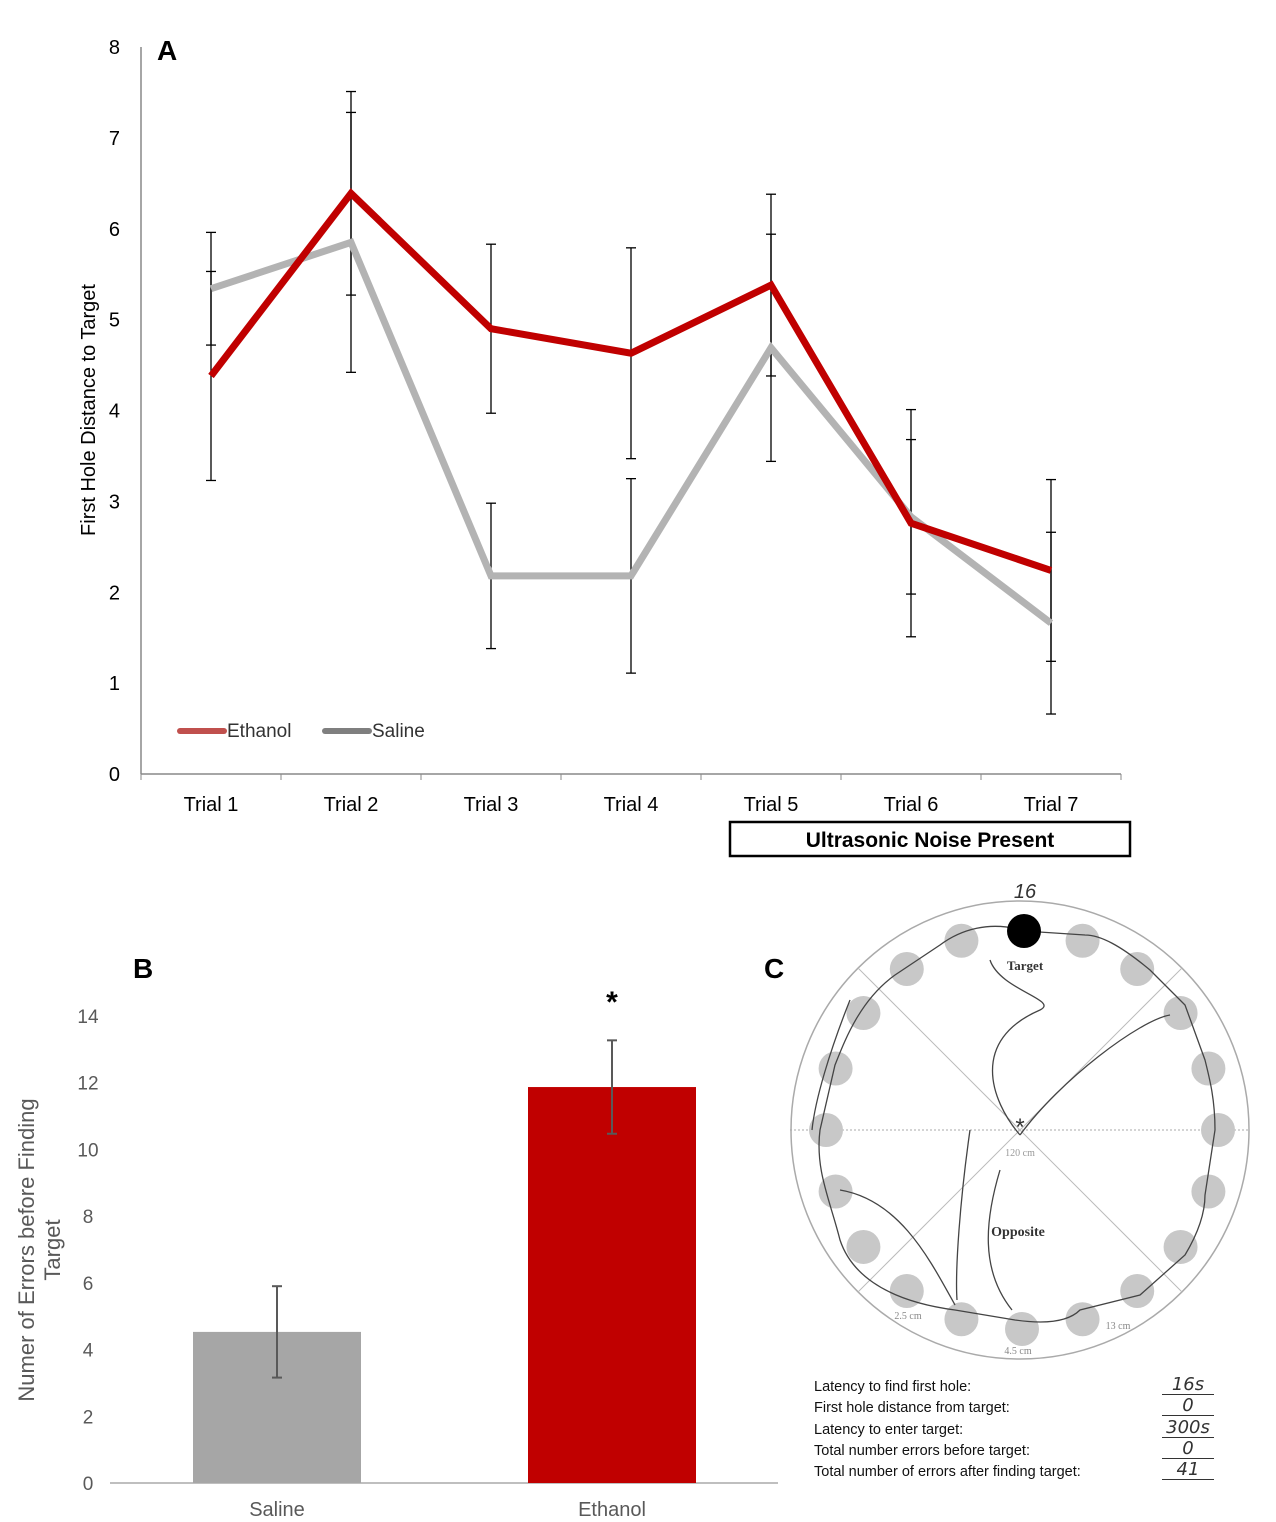 The width and height of the screenshot is (1276, 1522). I want to click on significance-star: *, so click(612, 1002).